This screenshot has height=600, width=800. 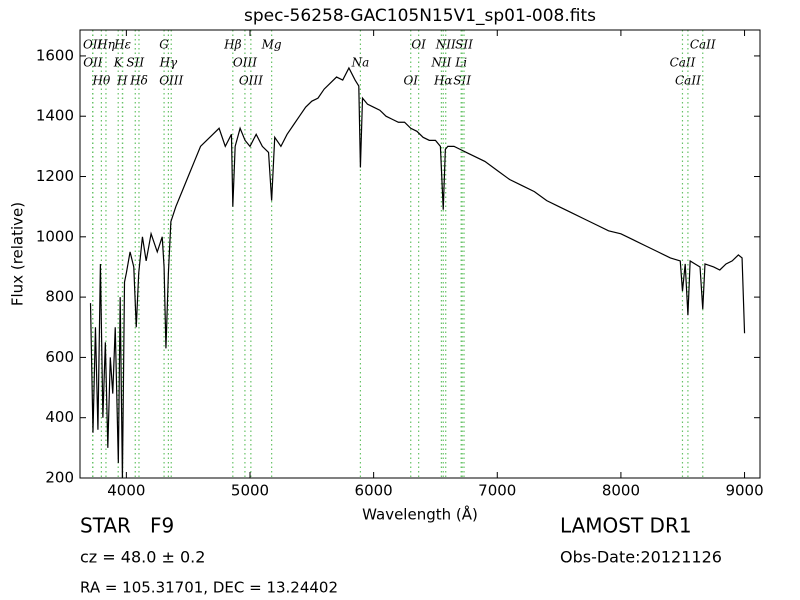 I want to click on spectral-line-label: Hβ, so click(x=232, y=45).